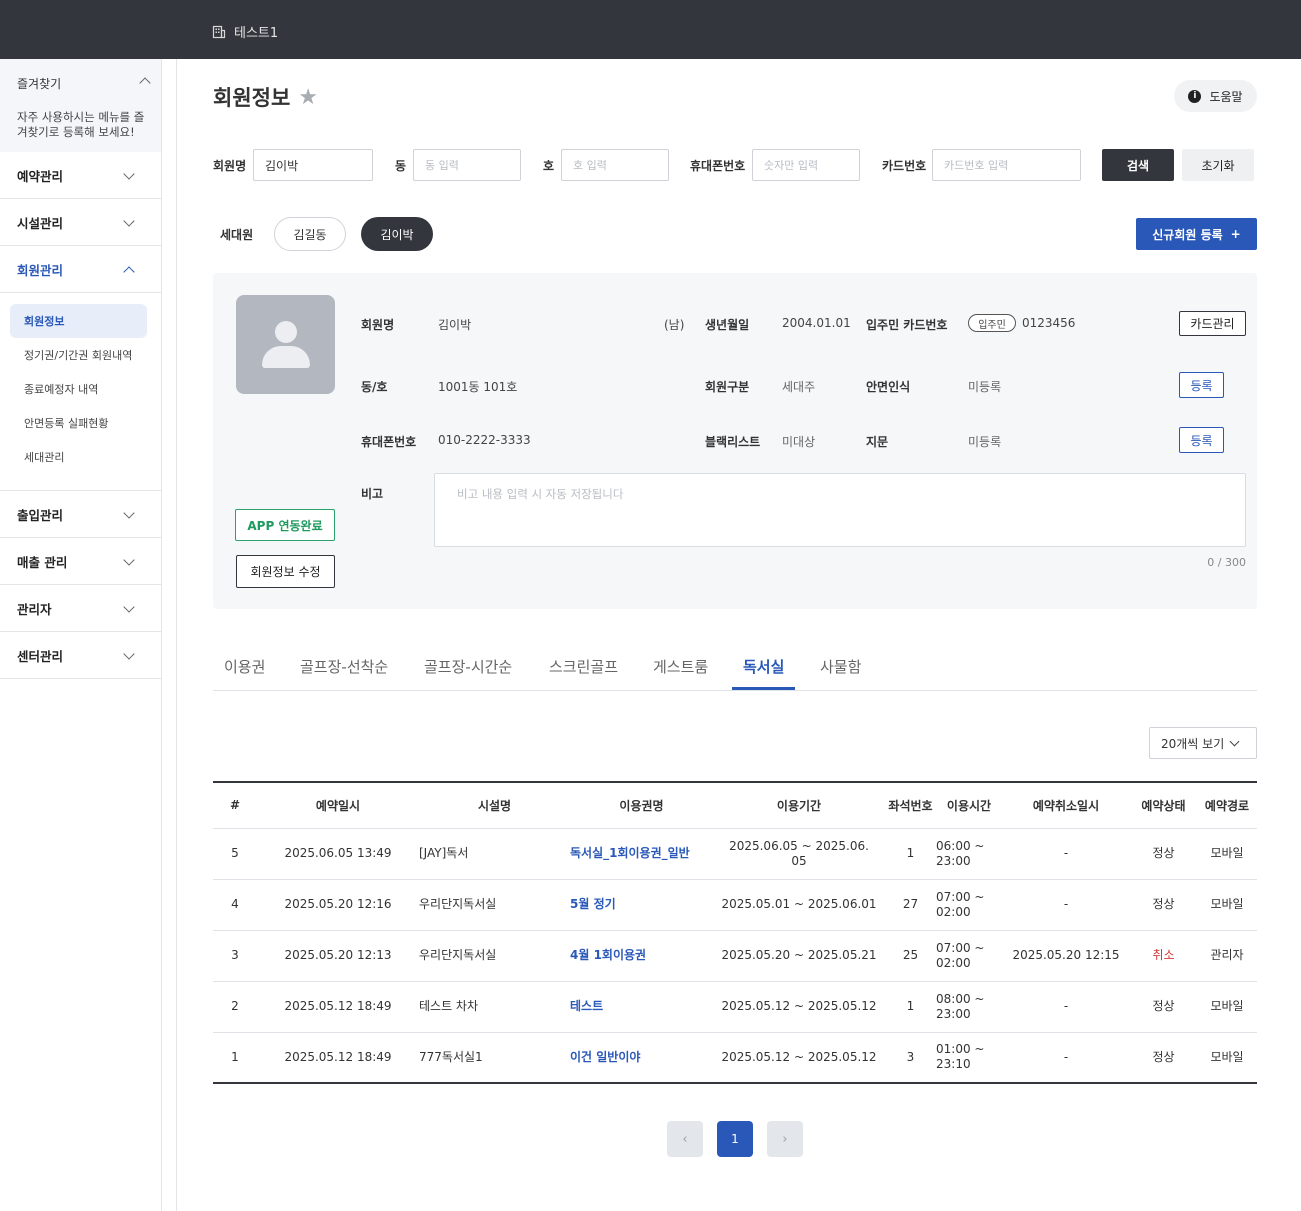  What do you see at coordinates (313, 165) in the screenshot?
I see `member-name-input` at bounding box center [313, 165].